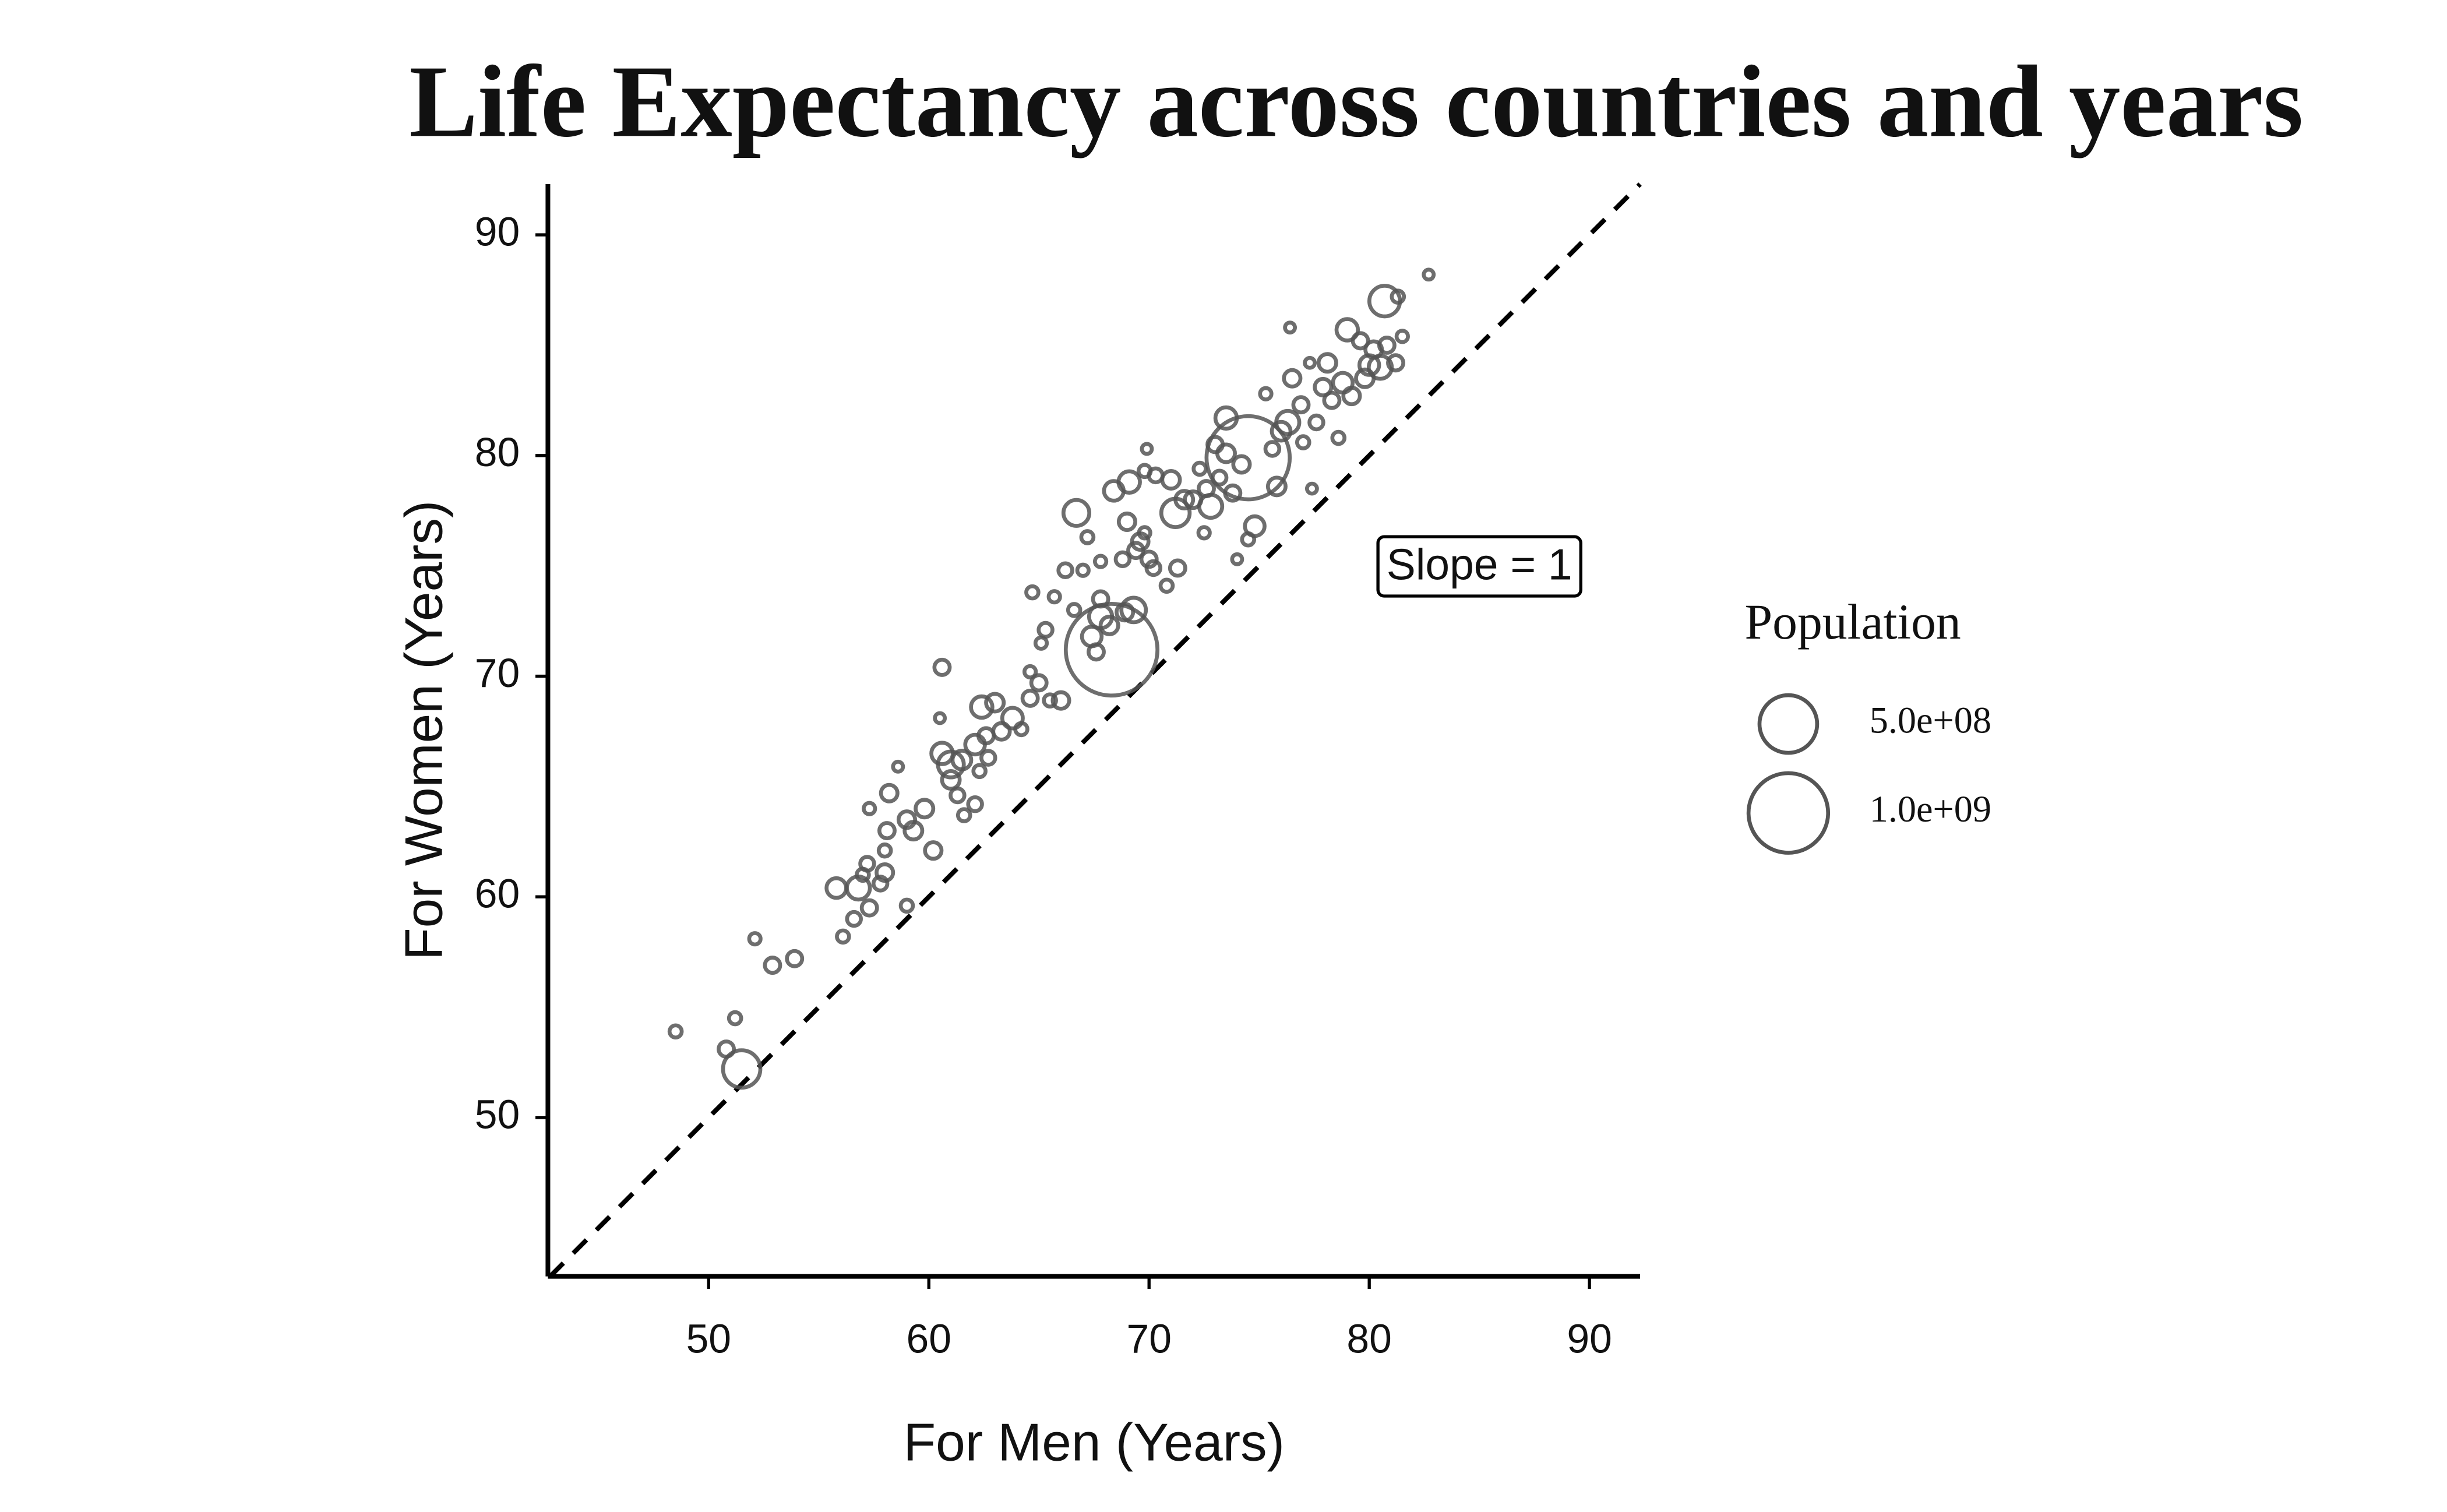 The height and width of the screenshot is (1512, 2447). I want to click on x-tick-label: 50, so click(709, 1338).